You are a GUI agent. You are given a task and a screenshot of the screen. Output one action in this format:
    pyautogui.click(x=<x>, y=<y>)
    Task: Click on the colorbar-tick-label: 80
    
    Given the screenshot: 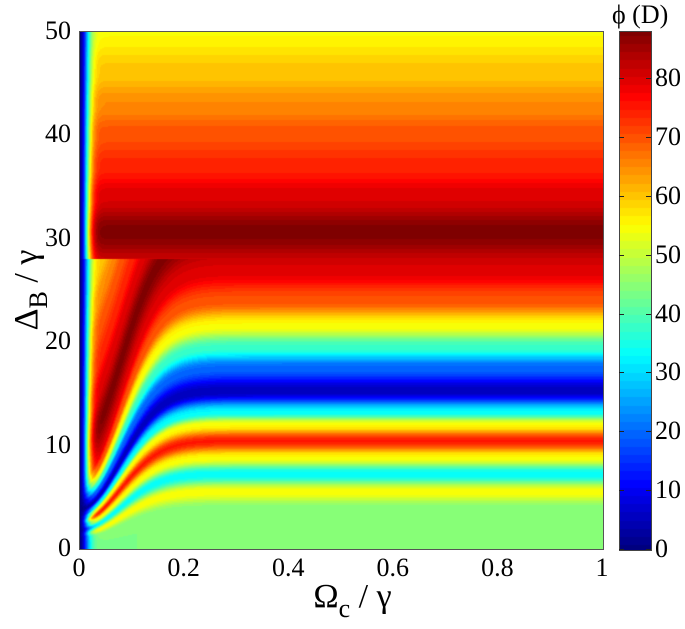 What is the action you would take?
    pyautogui.click(x=668, y=78)
    